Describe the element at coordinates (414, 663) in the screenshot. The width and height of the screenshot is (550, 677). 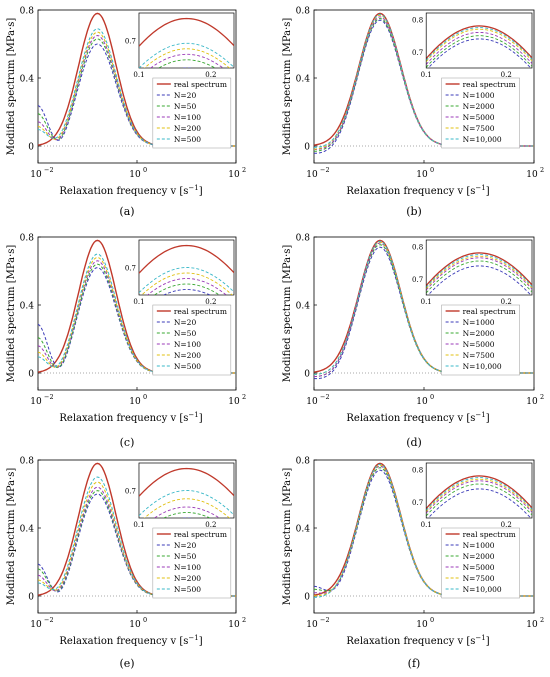
I see `panel-caption: (f)` at that location.